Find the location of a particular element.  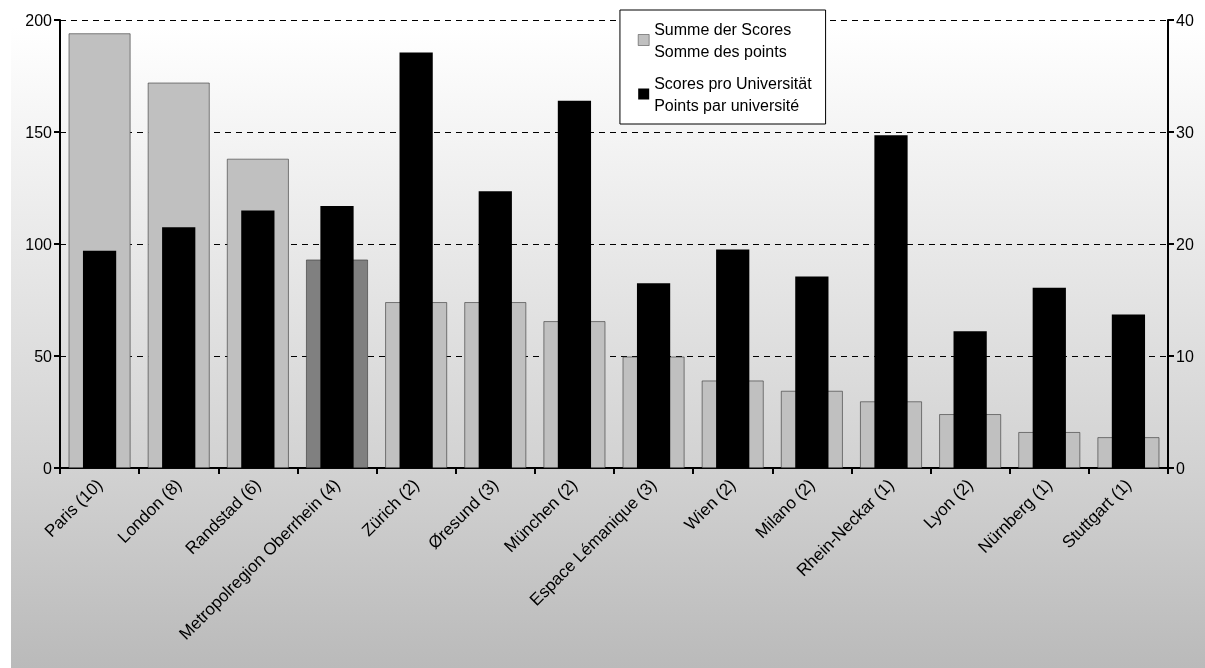

y2-tick-label: 40 is located at coordinates (1185, 20).